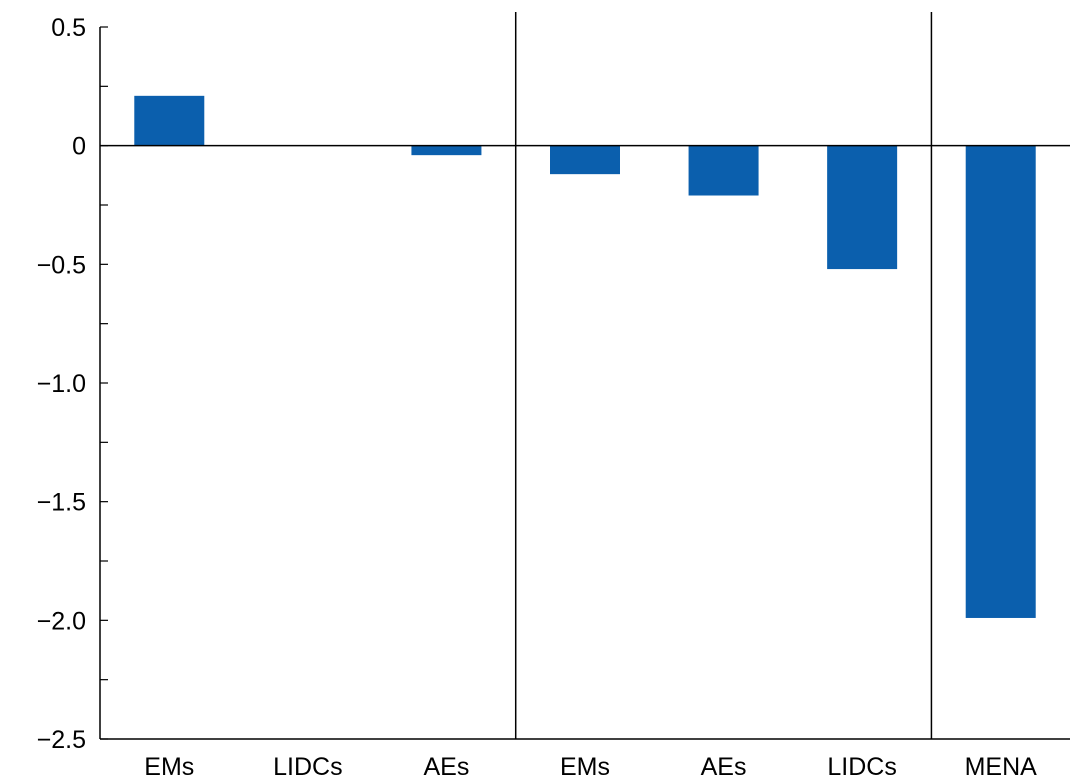 The width and height of the screenshot is (1078, 780). What do you see at coordinates (61, 384) in the screenshot?
I see `y-tick-label: −1.0` at bounding box center [61, 384].